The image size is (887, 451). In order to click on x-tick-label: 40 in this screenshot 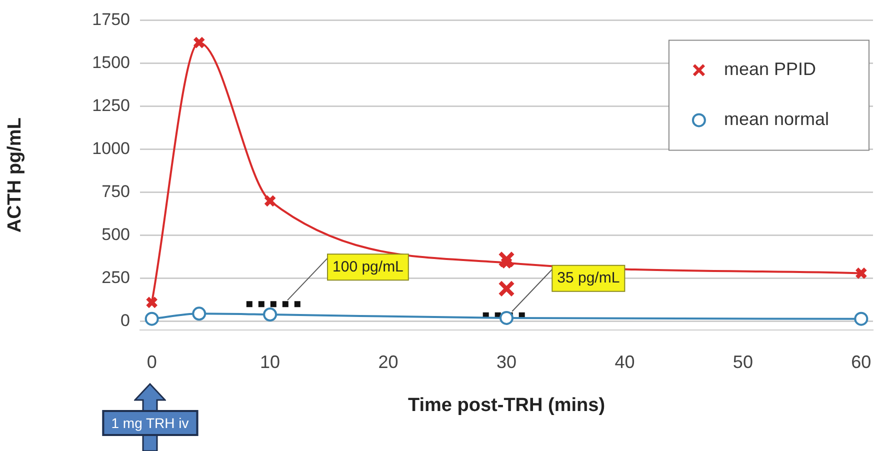, I will do `click(624, 362)`.